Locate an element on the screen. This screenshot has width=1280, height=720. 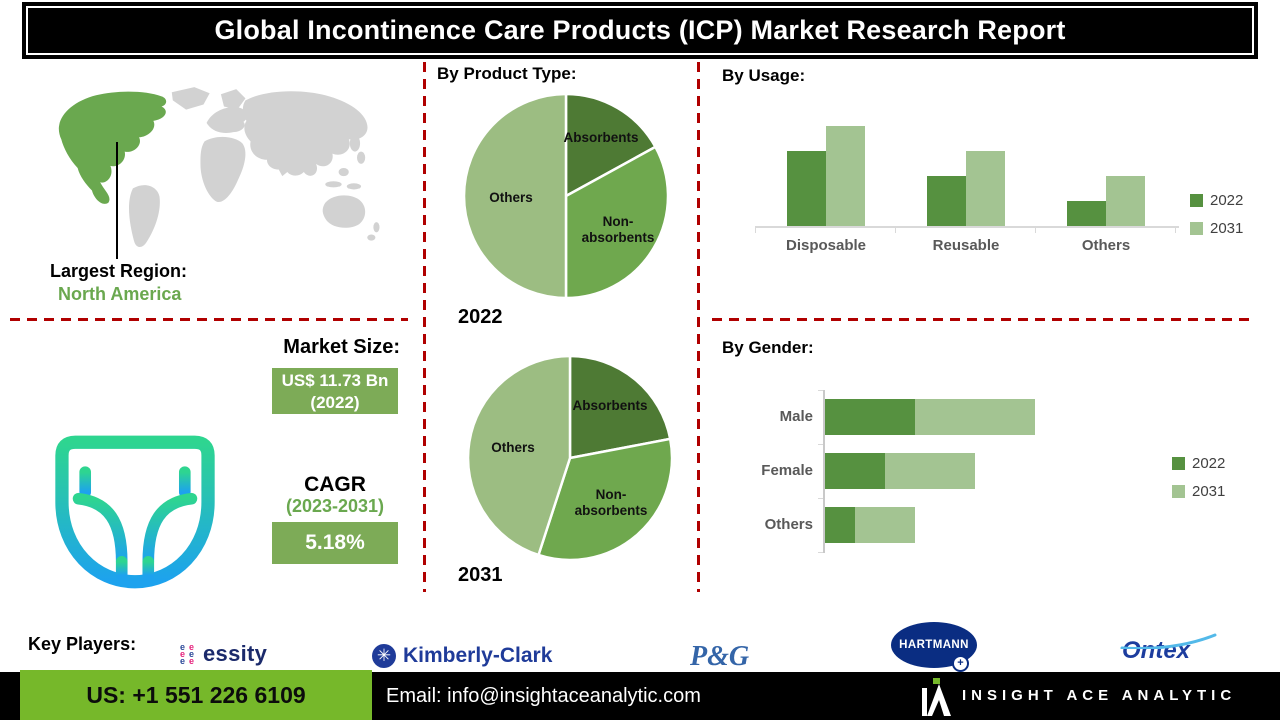
gender-legend-swatch-2031 is located at coordinates (1178, 491).